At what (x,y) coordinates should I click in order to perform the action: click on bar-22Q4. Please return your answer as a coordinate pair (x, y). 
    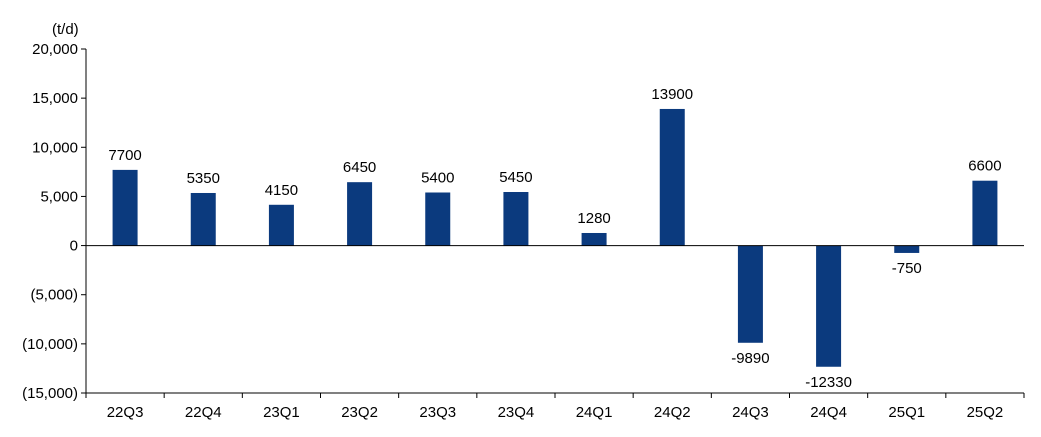
    Looking at the image, I should click on (203, 219).